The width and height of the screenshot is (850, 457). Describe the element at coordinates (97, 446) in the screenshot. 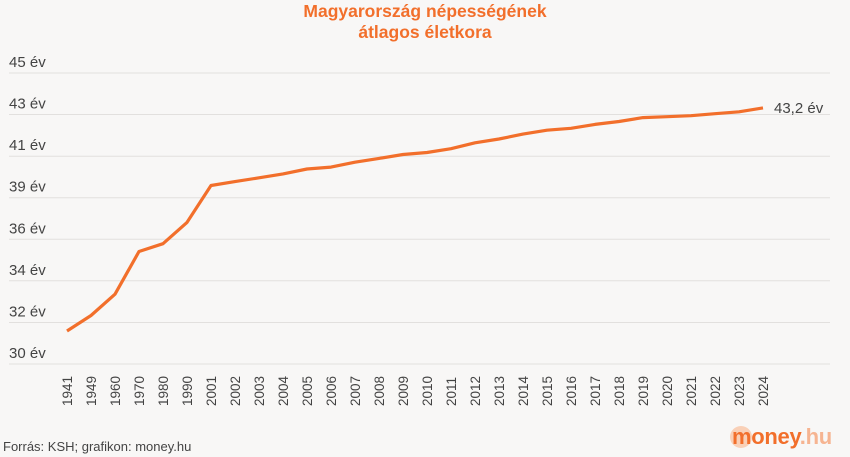

I see `source-note: Forrás: KSH; grafikon: money.hu` at that location.